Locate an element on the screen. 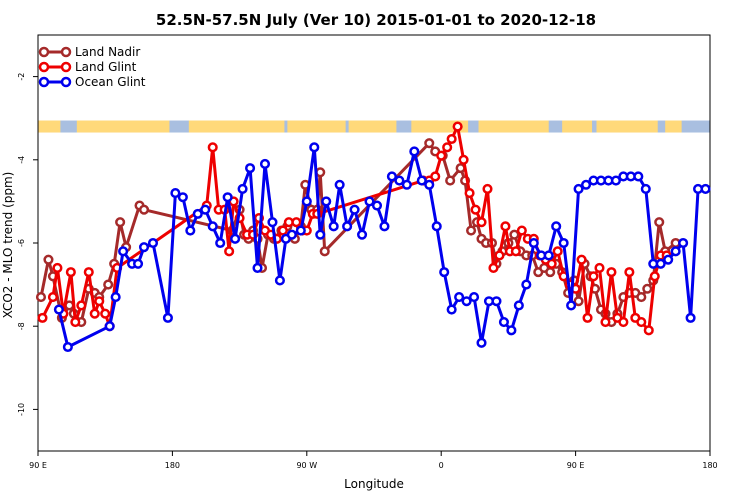 The height and width of the screenshot is (500, 750). y-tick-label: -4 is located at coordinates (21, 160).